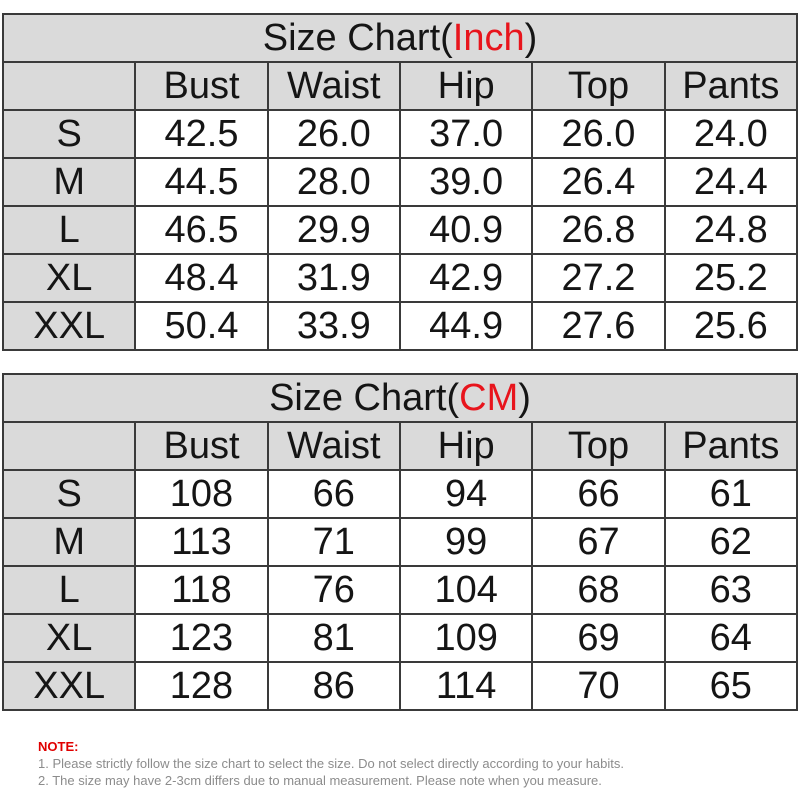 This screenshot has width=800, height=800. Describe the element at coordinates (731, 230) in the screenshot. I see `measurement-cell: 24.8` at that location.